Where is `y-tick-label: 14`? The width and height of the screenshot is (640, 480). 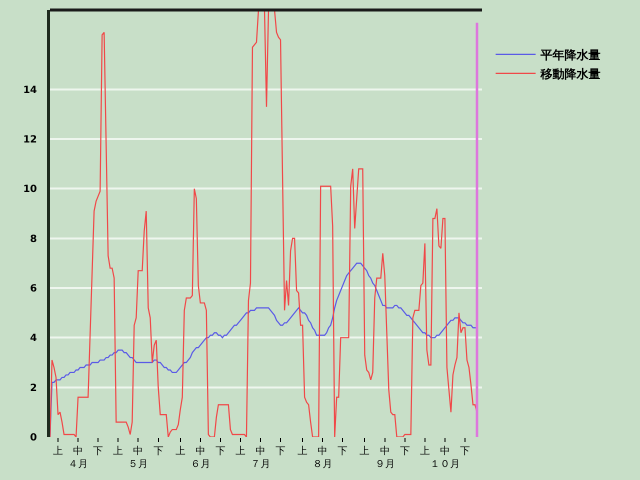 y-tick-label: 14 is located at coordinates (30, 90).